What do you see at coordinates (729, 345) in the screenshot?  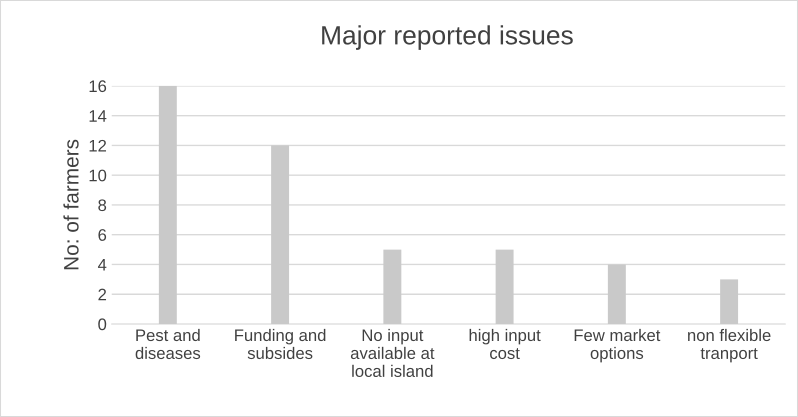 I see `x-tick-label: non flexible tranport` at bounding box center [729, 345].